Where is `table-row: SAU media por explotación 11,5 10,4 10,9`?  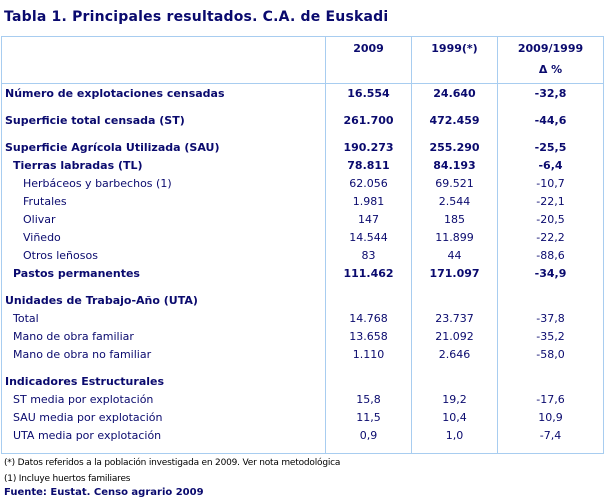
table-row: SAU media por explotación 11,5 10,4 10,9 is located at coordinates (303, 417).